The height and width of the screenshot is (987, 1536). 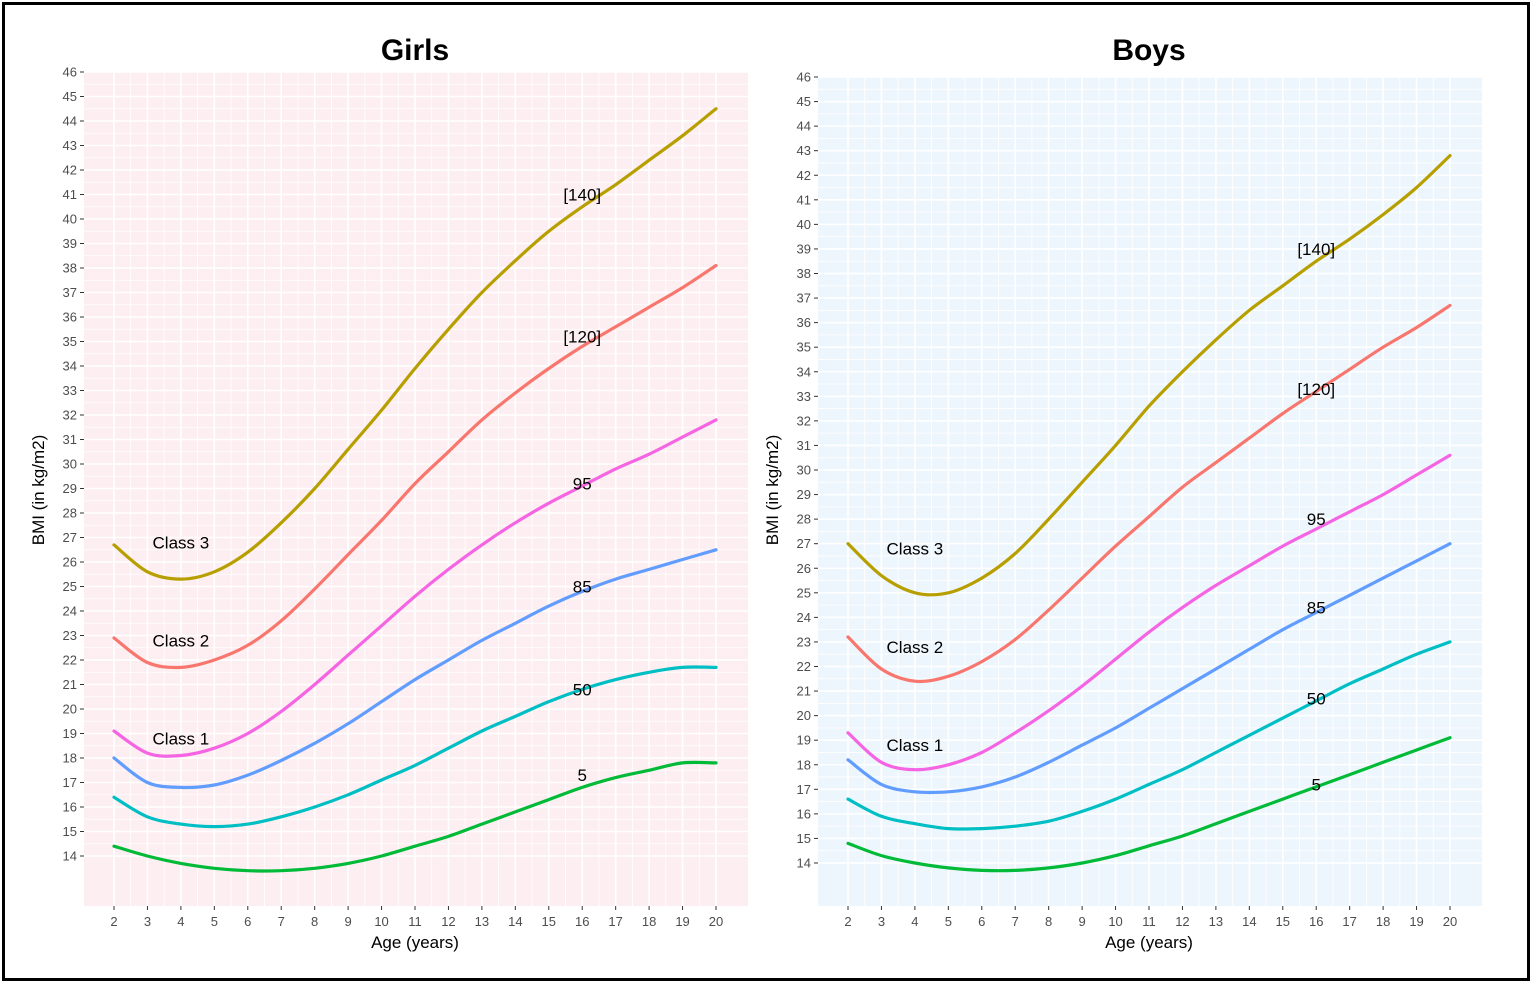 I want to click on series-line-p85-girls, so click(x=415, y=669).